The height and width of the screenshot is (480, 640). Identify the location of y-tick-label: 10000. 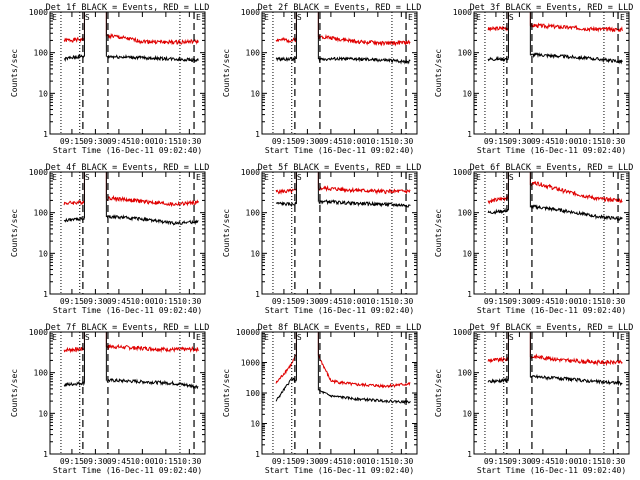
(248, 332).